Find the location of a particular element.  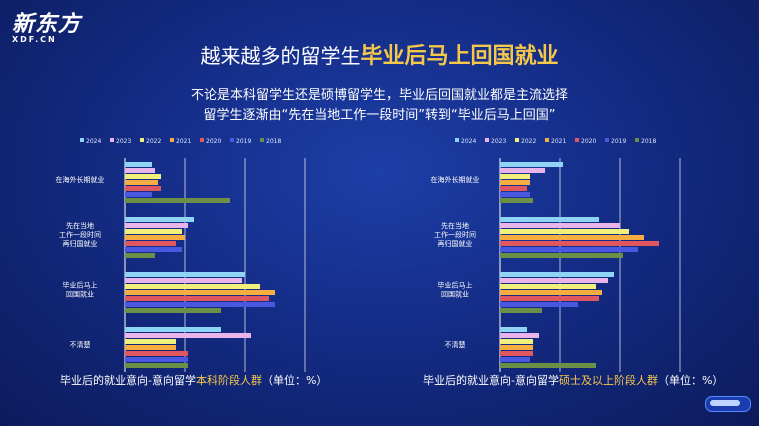

caption-right-suffix: （单位：%） is located at coordinates (690, 380).